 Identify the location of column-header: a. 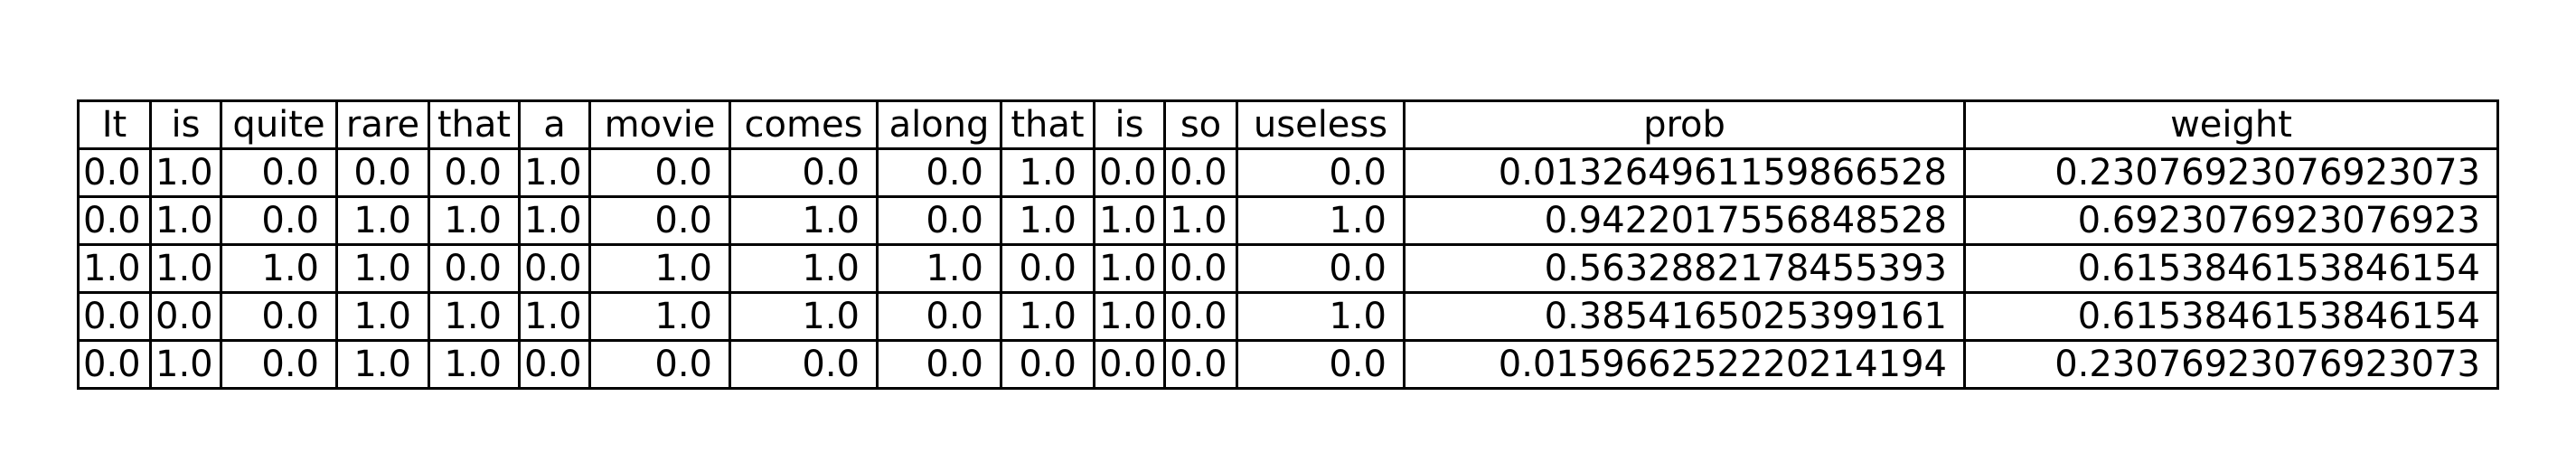
(554, 124).